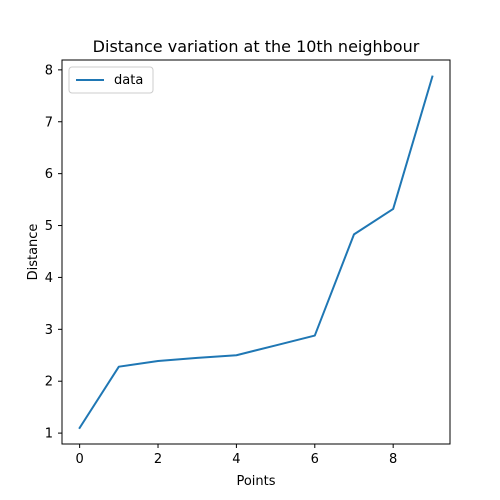 The width and height of the screenshot is (500, 500). Describe the element at coordinates (128, 80) in the screenshot. I see `legend-label-data: data` at that location.